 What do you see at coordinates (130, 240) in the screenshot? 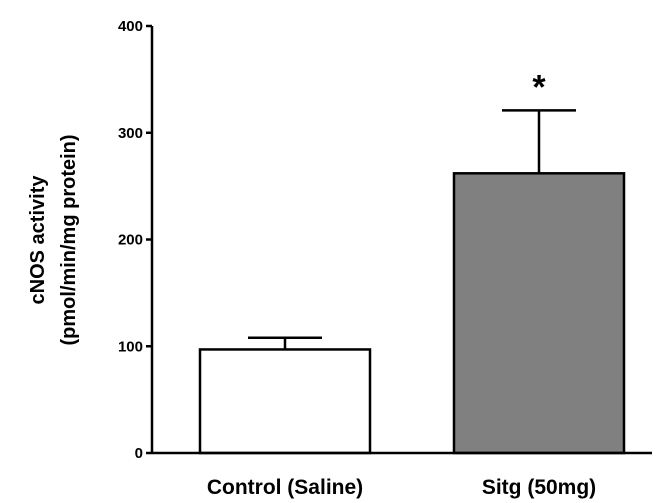
I see `y-tick-label-200: 200` at bounding box center [130, 240].